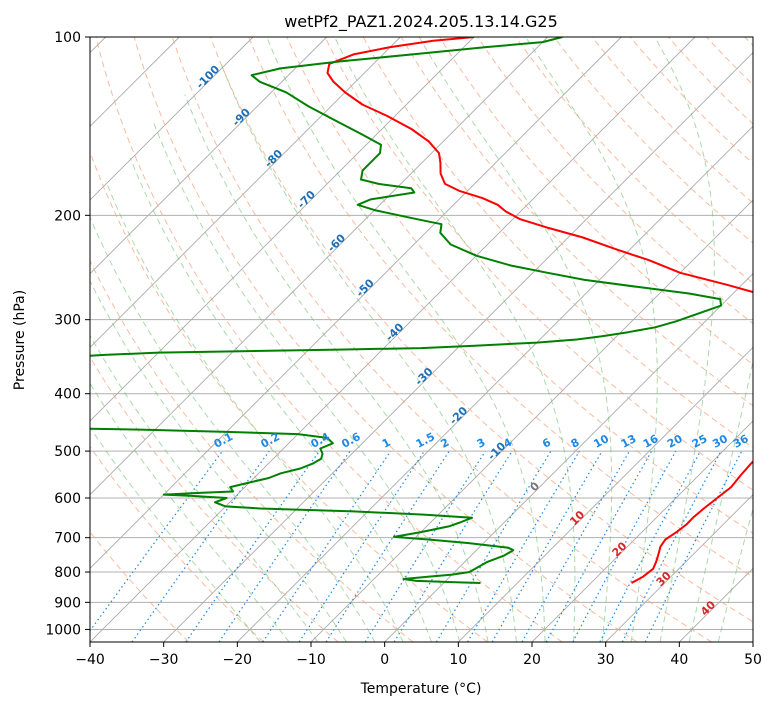 The image size is (775, 708). Describe the element at coordinates (629, 441) in the screenshot. I see `mixing-ratio-label: 13` at that location.